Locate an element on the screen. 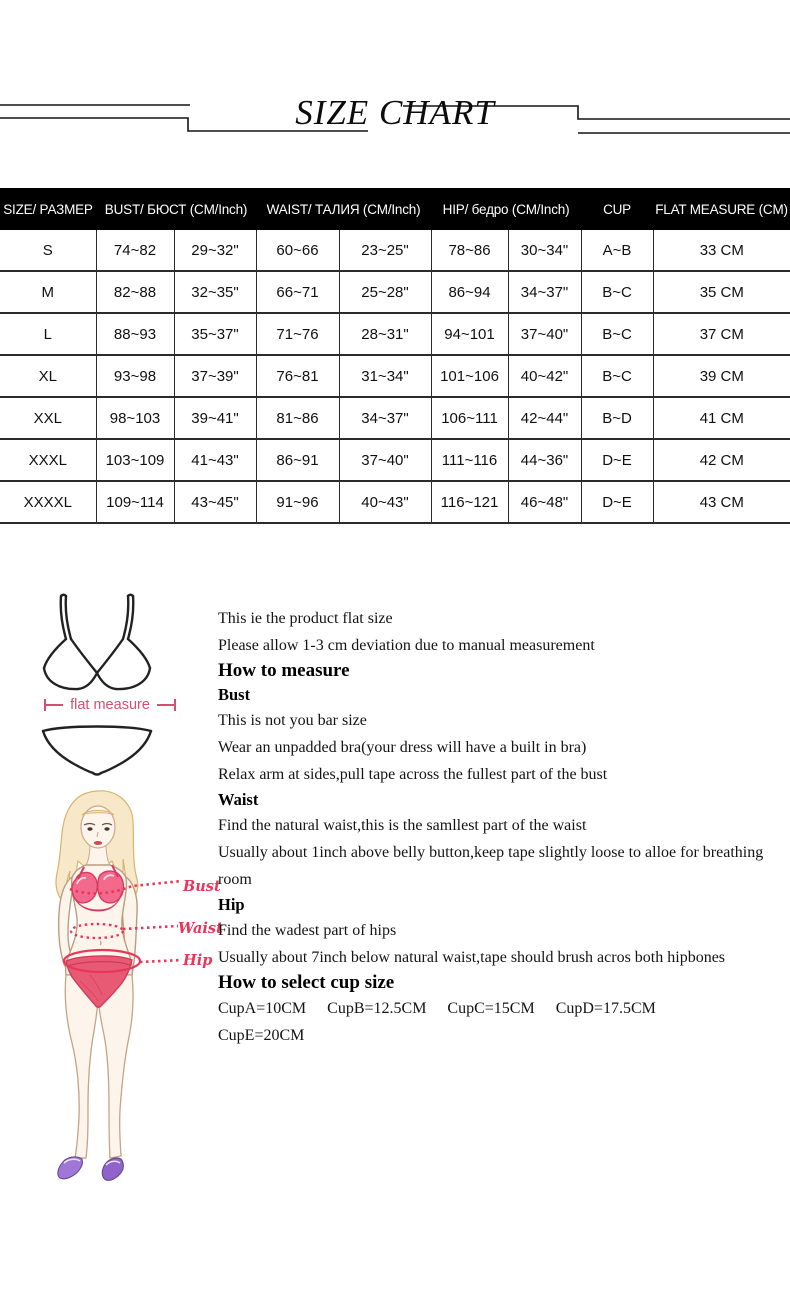  woman-illustration is located at coordinates (119, 985).